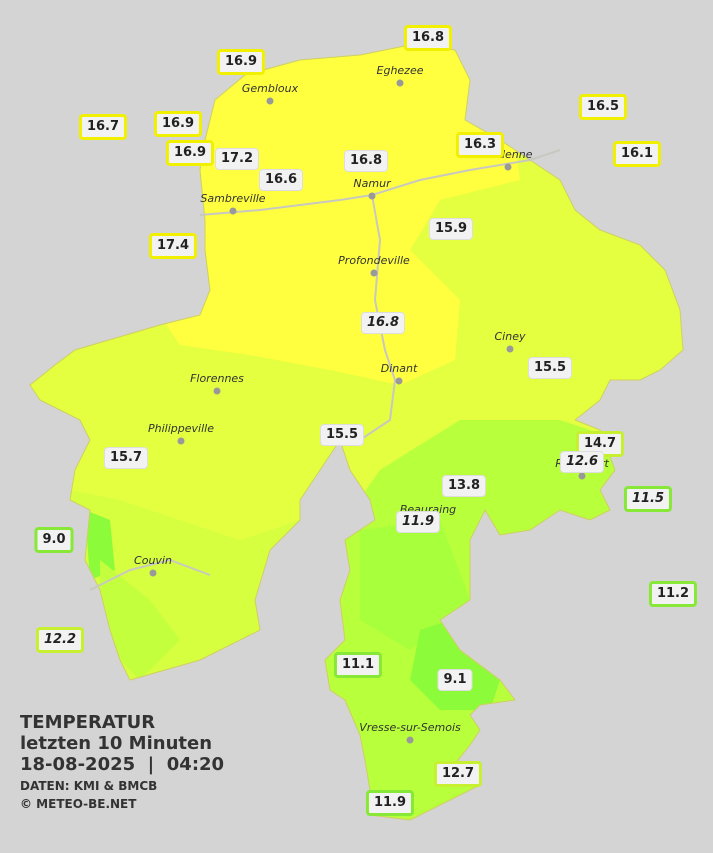  Describe the element at coordinates (54, 540) in the screenshot. I see `station-label: 9.0` at that location.